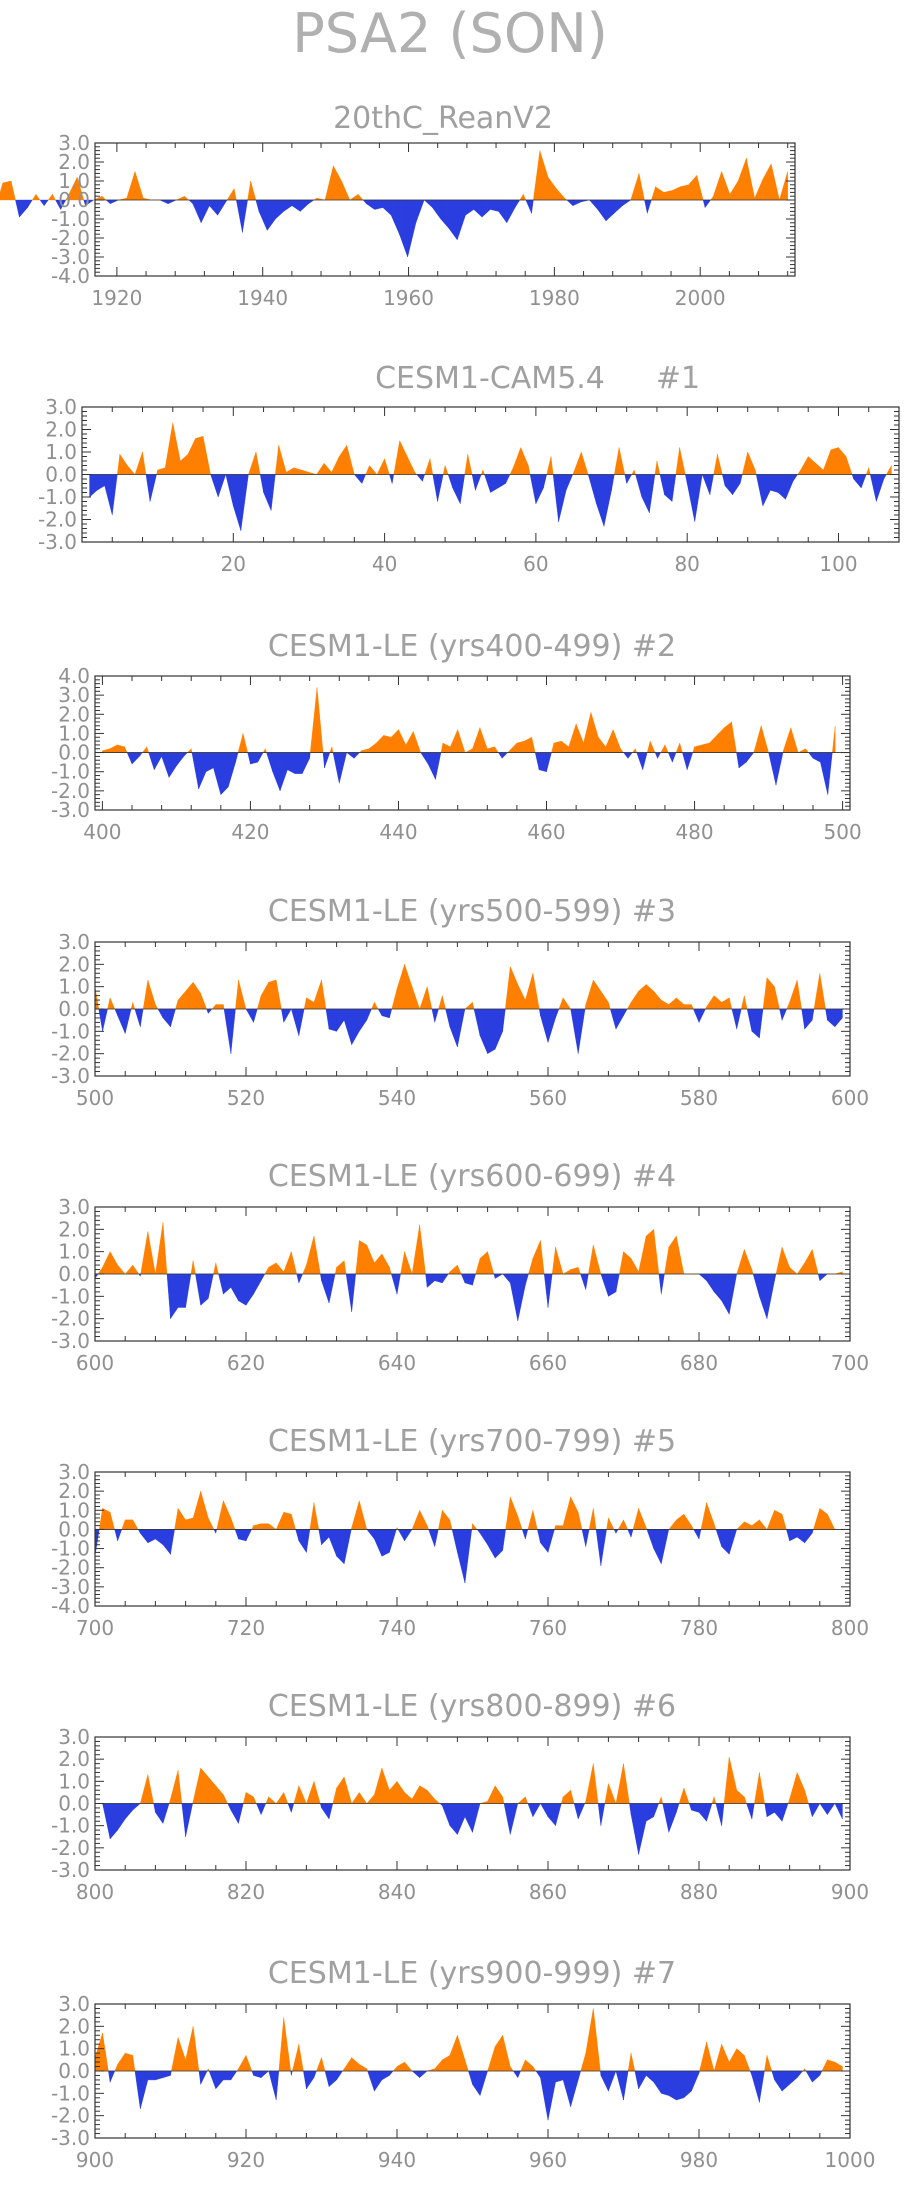 The width and height of the screenshot is (924, 2192). Describe the element at coordinates (548, 2160) in the screenshot. I see `x-tick-label: 960` at that location.